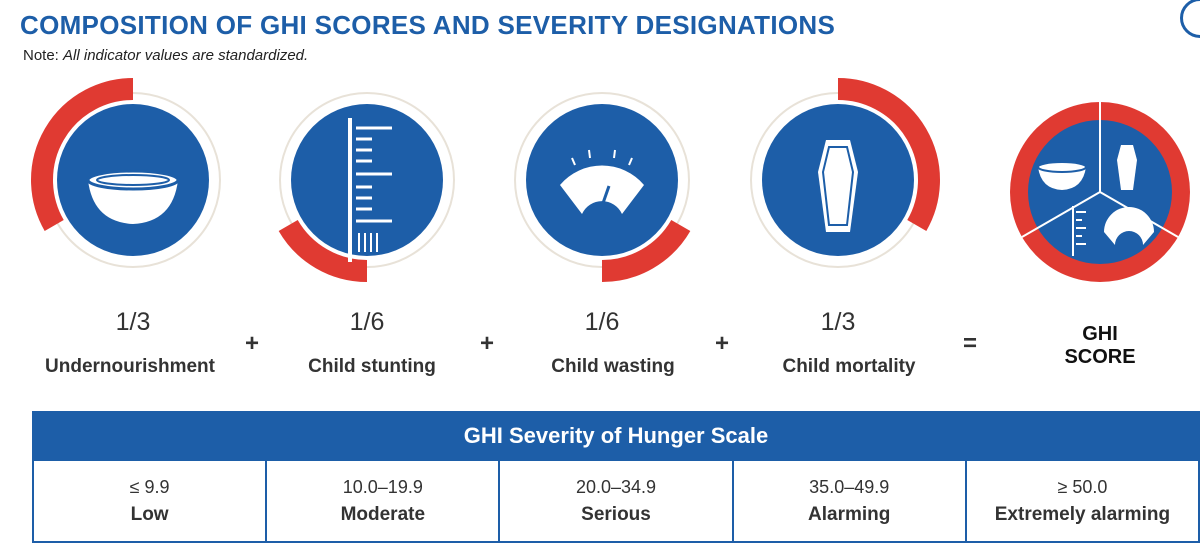  Describe the element at coordinates (130, 366) in the screenshot. I see `label-undernourishment: Undernourishment` at that location.